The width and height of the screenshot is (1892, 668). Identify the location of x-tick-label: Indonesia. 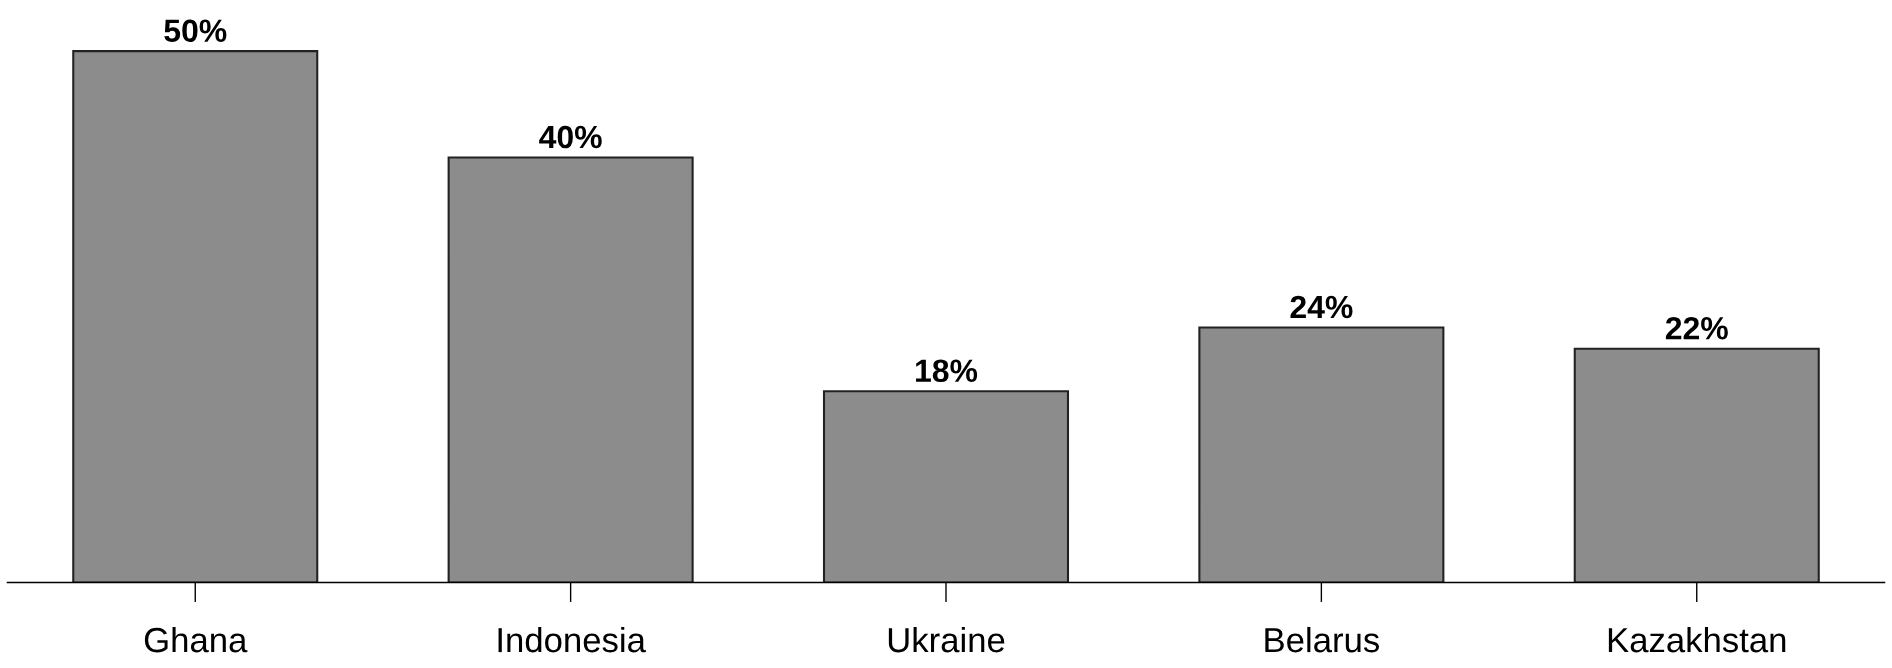
(572, 639).